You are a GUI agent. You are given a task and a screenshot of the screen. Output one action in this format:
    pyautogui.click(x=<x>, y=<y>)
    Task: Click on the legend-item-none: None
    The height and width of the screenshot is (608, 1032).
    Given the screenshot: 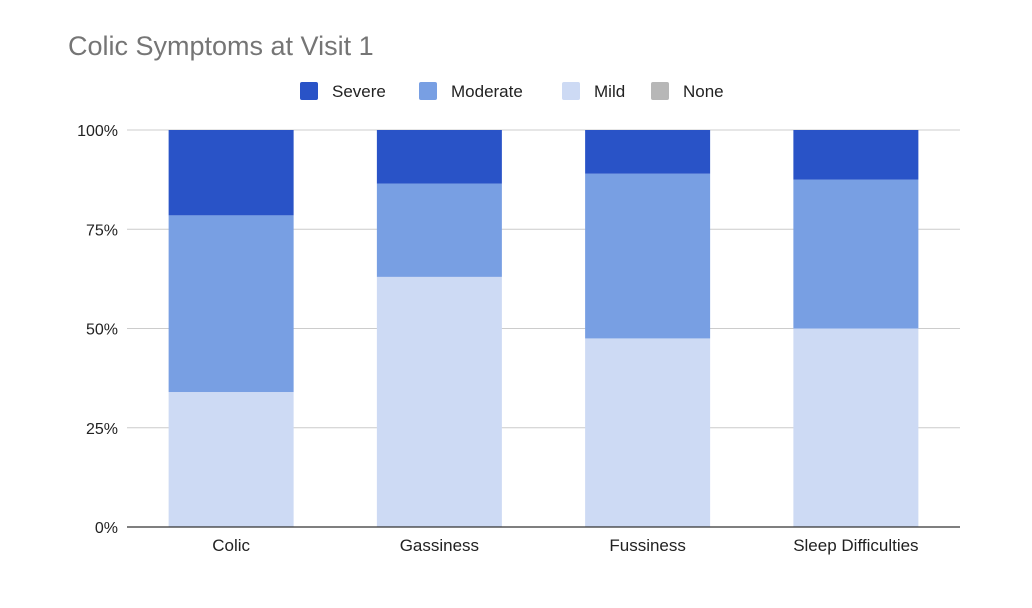 What is the action you would take?
    pyautogui.click(x=687, y=91)
    